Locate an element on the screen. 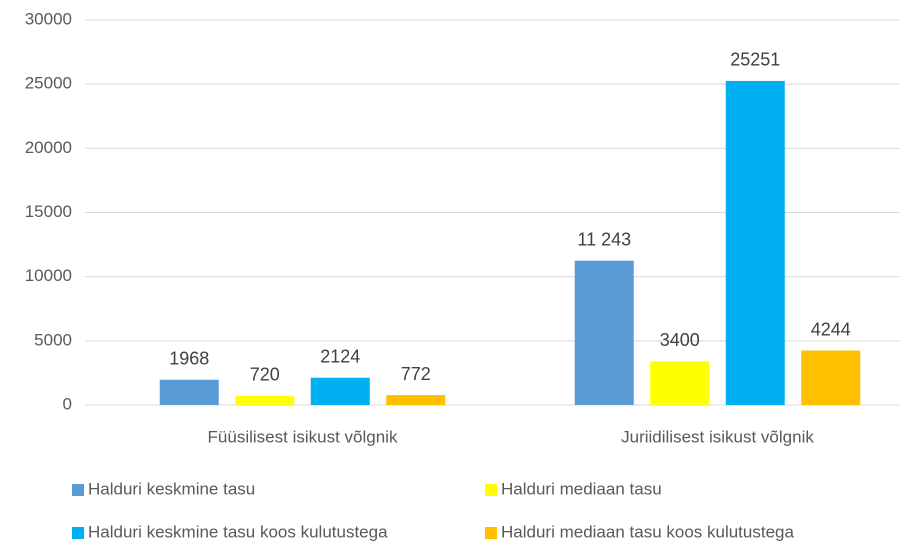 This screenshot has width=913, height=544. value-label: 1968 is located at coordinates (189, 358).